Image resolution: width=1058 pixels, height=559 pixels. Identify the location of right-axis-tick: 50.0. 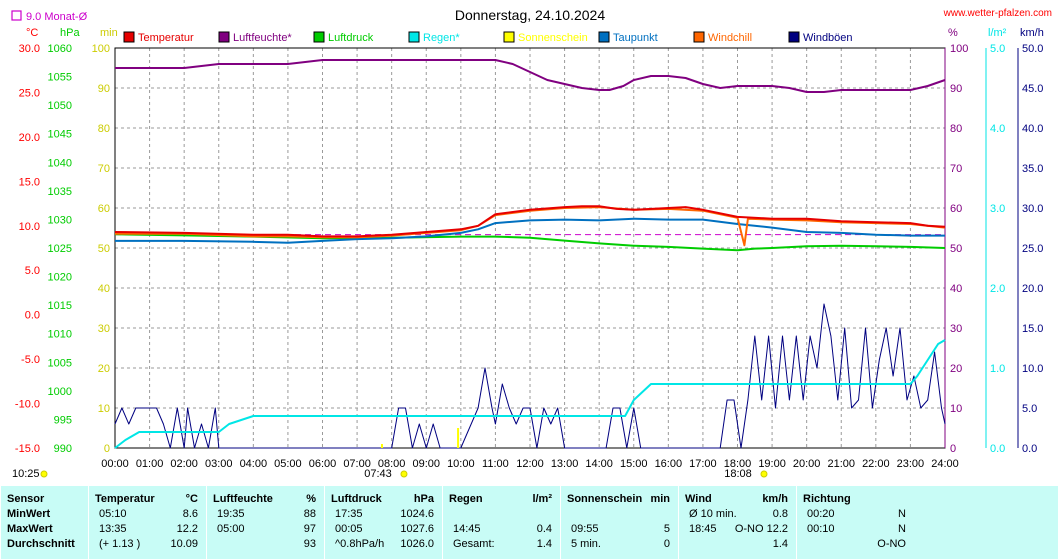
(1032, 49).